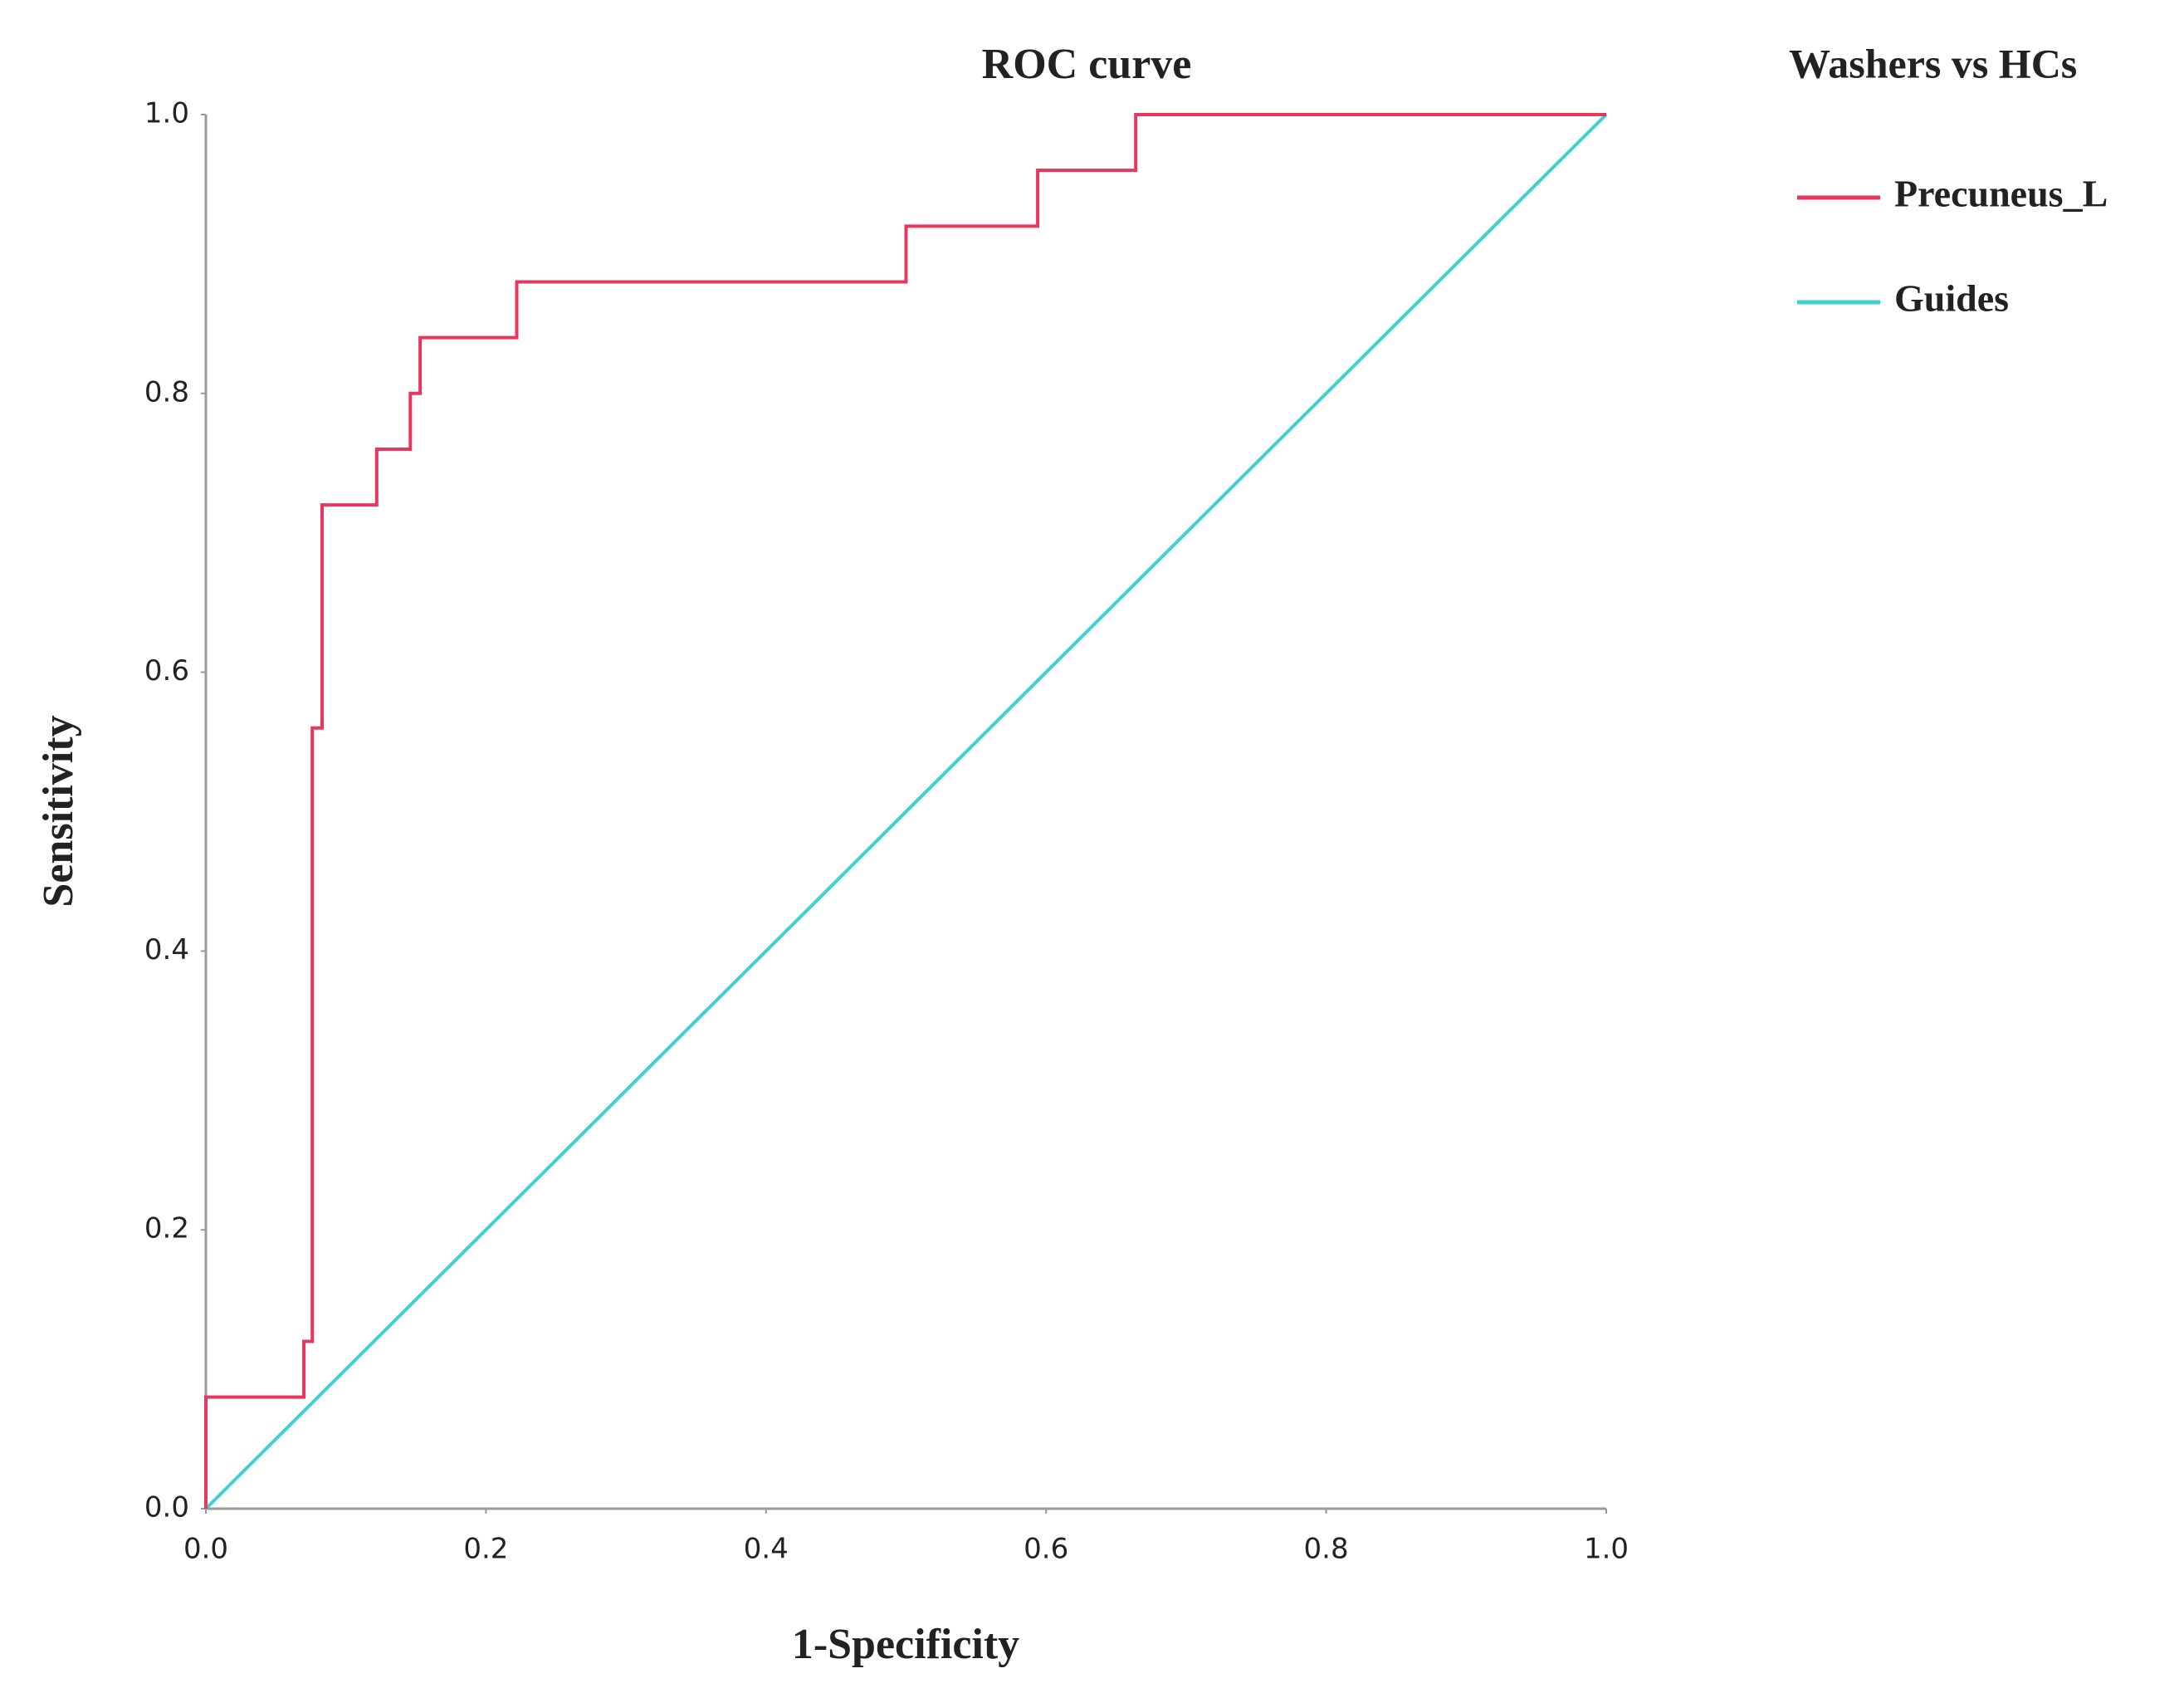 The width and height of the screenshot is (2184, 1693). What do you see at coordinates (166, 670) in the screenshot?
I see `y-tick-label: 0.6` at bounding box center [166, 670].